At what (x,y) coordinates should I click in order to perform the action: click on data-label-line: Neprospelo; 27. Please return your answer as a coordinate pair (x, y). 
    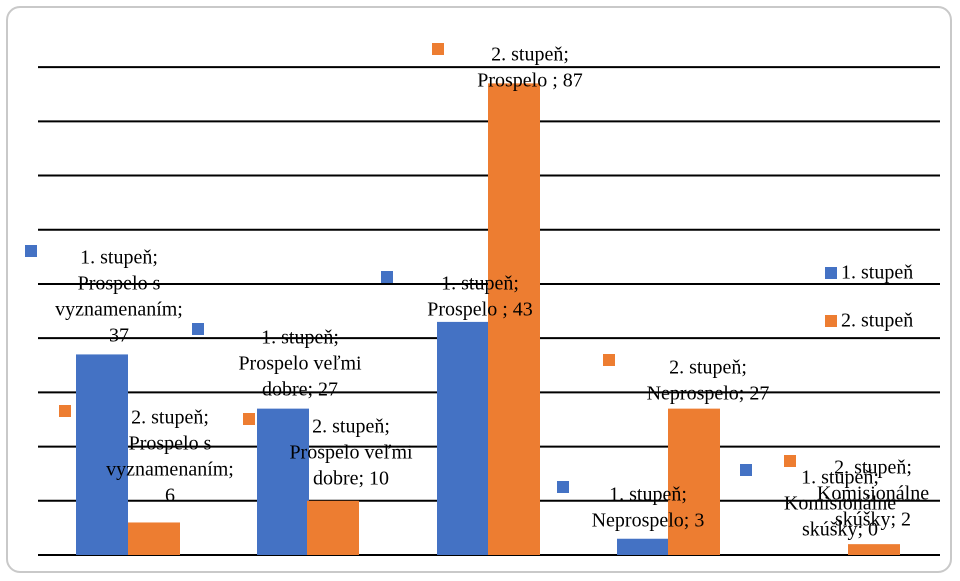
    Looking at the image, I should click on (708, 394).